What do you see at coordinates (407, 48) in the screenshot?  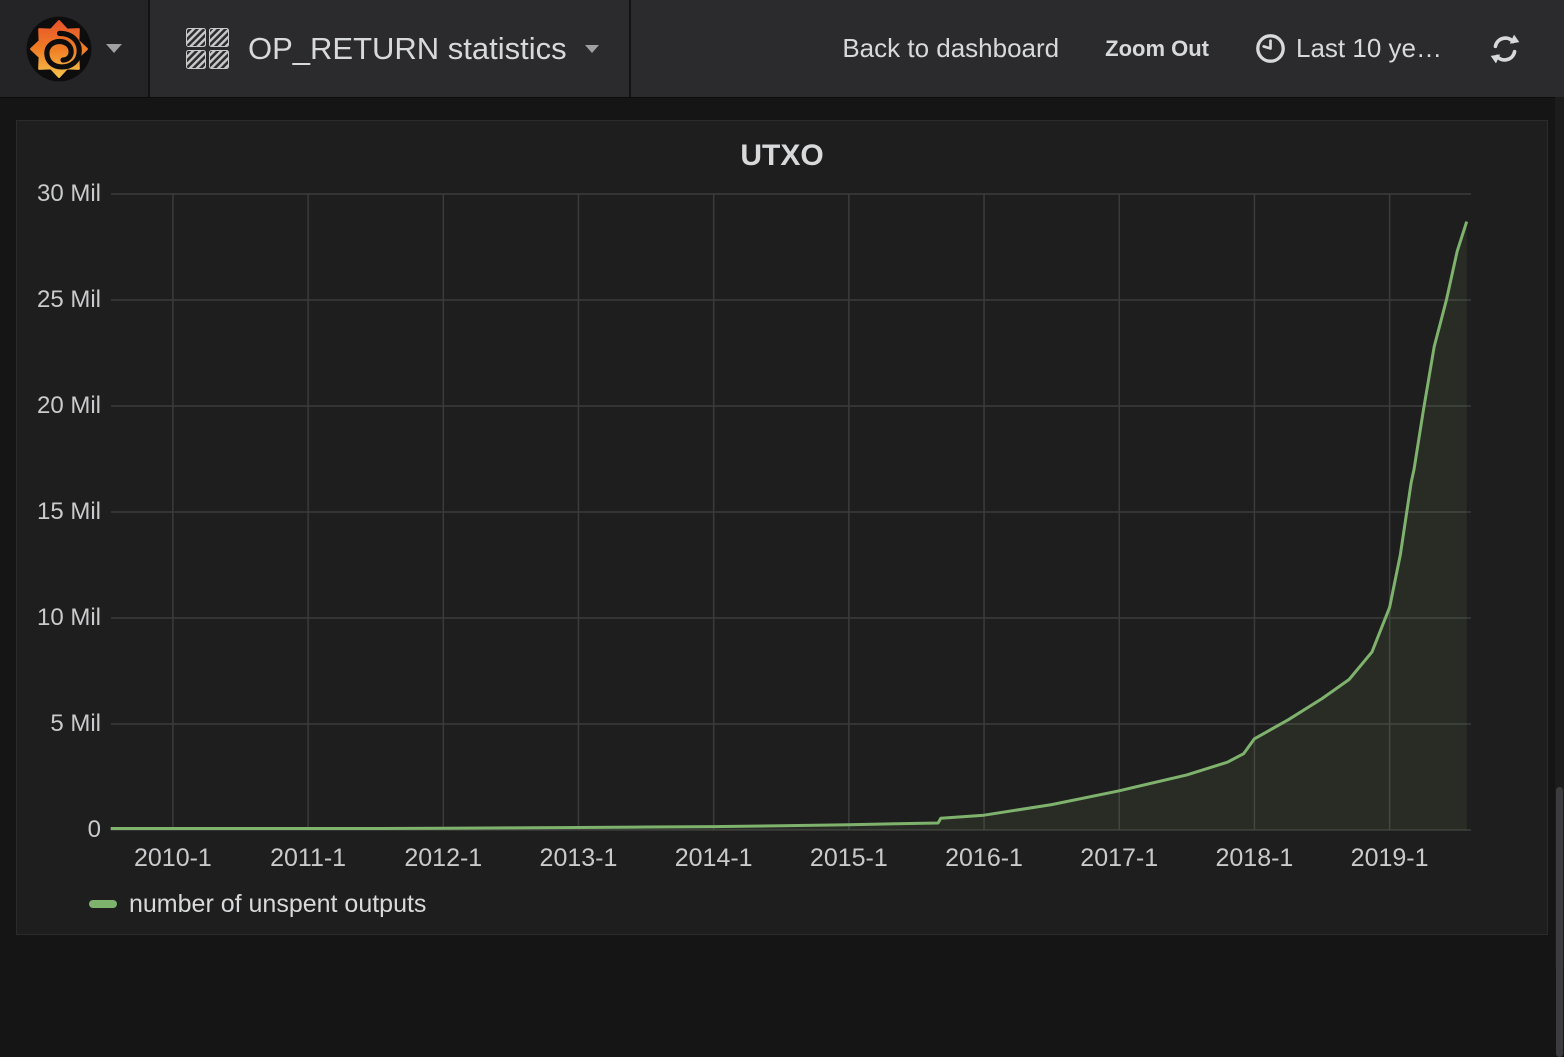 I see `dashboard-title: OP_RETURN statistics` at bounding box center [407, 48].